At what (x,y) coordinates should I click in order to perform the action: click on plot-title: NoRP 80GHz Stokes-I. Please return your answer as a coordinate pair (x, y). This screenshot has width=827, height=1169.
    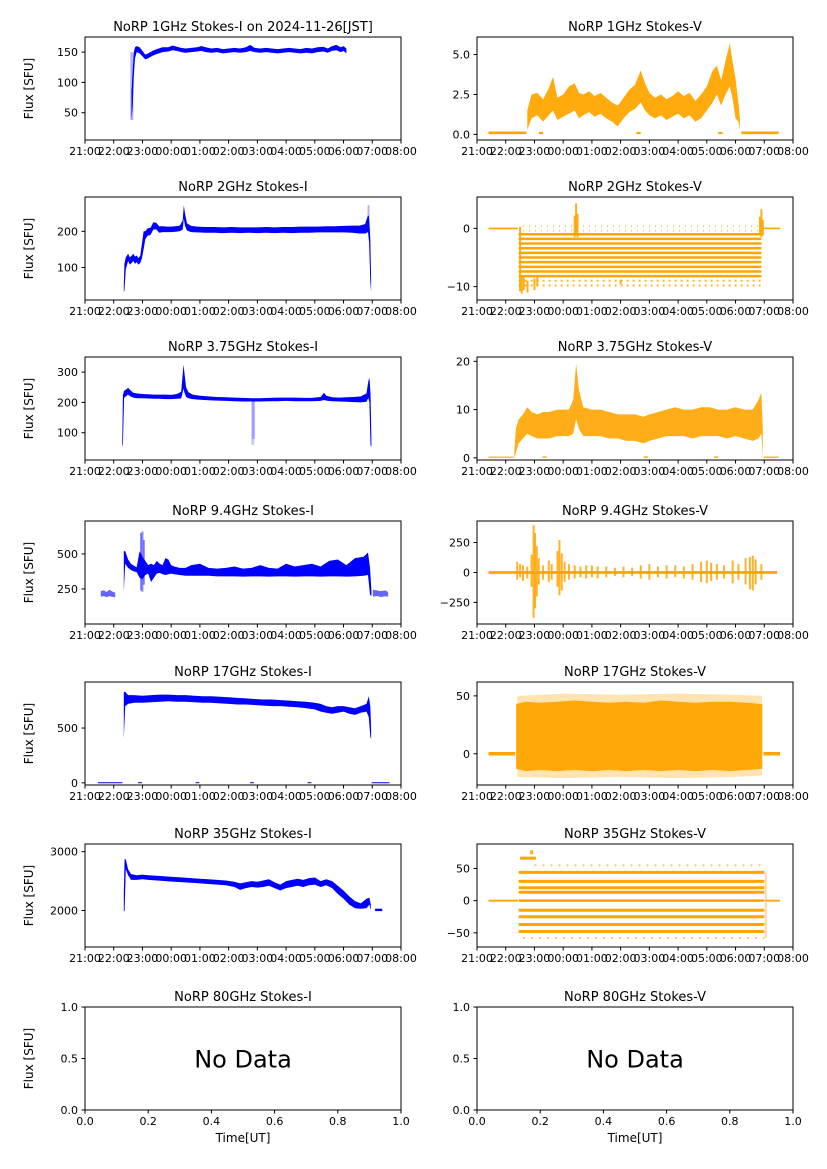
    Looking at the image, I should click on (243, 997).